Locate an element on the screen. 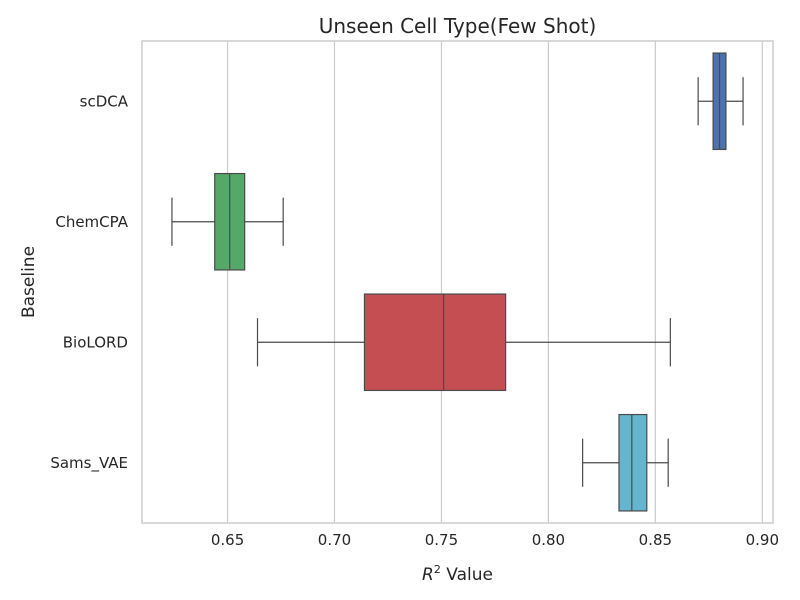 This screenshot has width=800, height=600. box-scdca is located at coordinates (720, 101).